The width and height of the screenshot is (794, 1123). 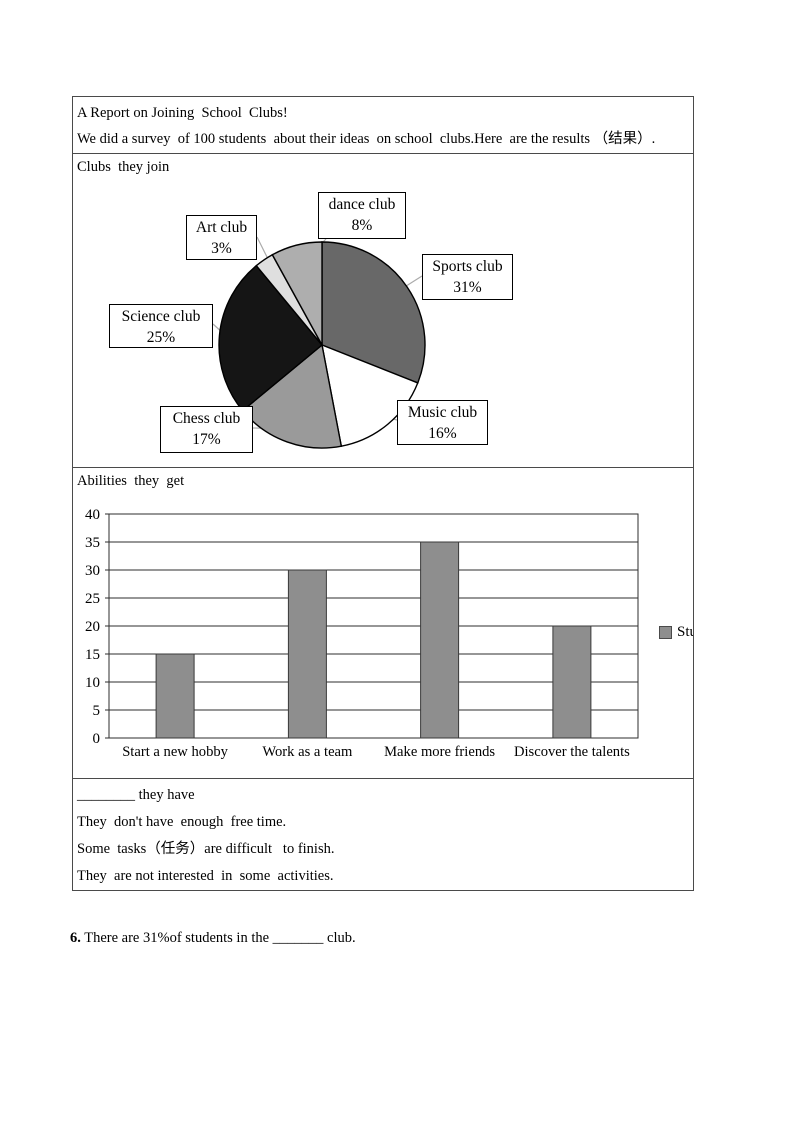 I want to click on problems-heading: ________ they have, so click(x=136, y=795).